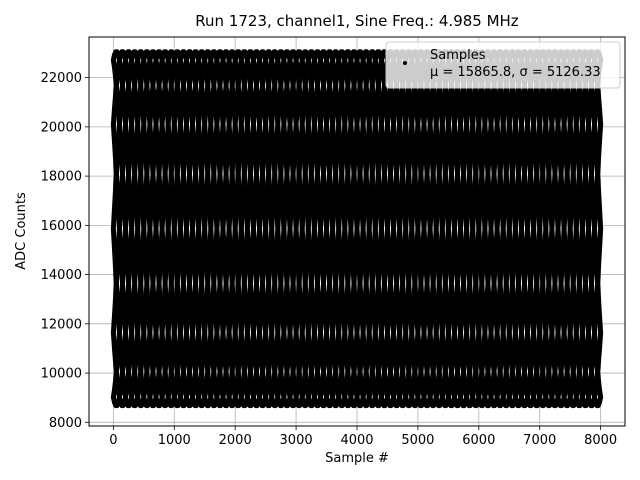 This screenshot has height=480, width=640. What do you see at coordinates (113, 440) in the screenshot?
I see `x-tick-label: 0` at bounding box center [113, 440].